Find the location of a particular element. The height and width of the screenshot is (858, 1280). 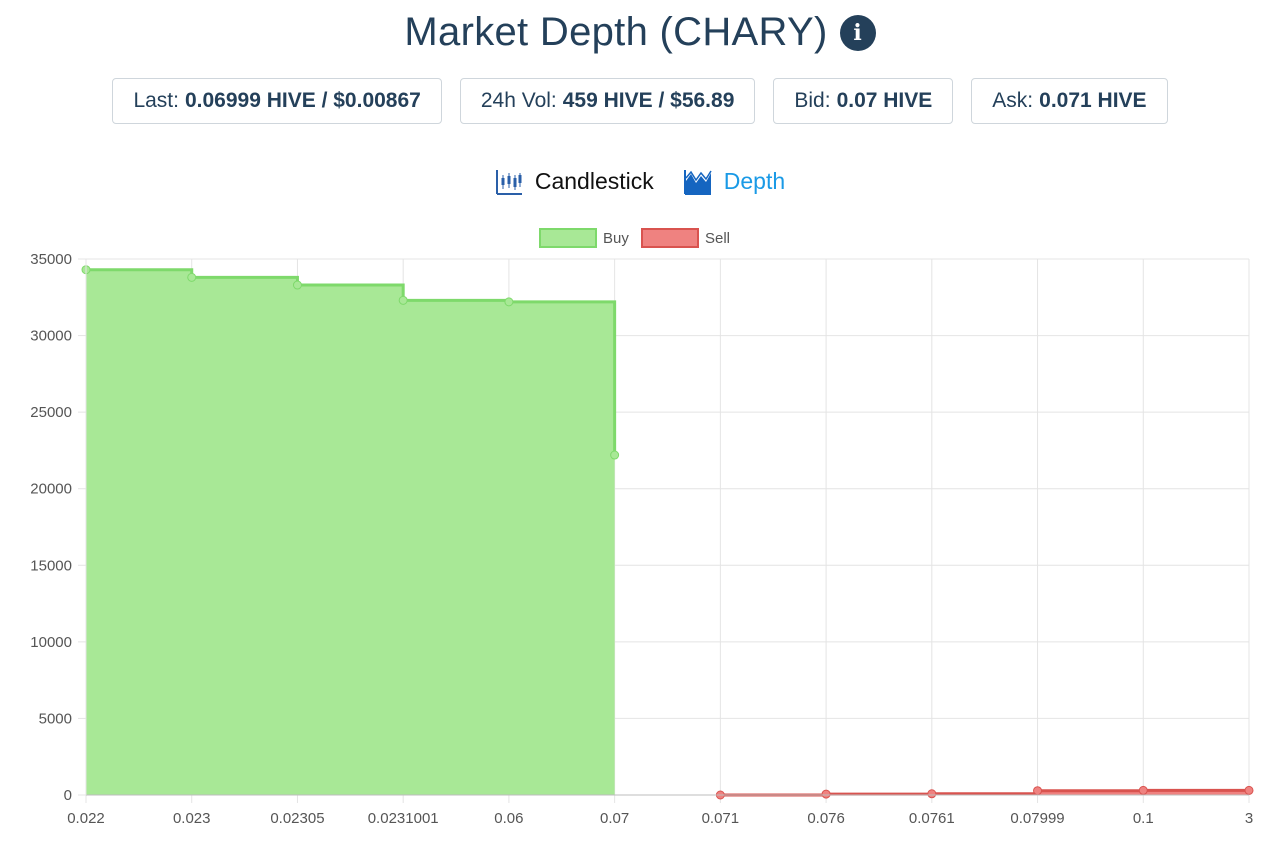

stat-bid: Bid: 0.07 HIVE is located at coordinates (863, 101).